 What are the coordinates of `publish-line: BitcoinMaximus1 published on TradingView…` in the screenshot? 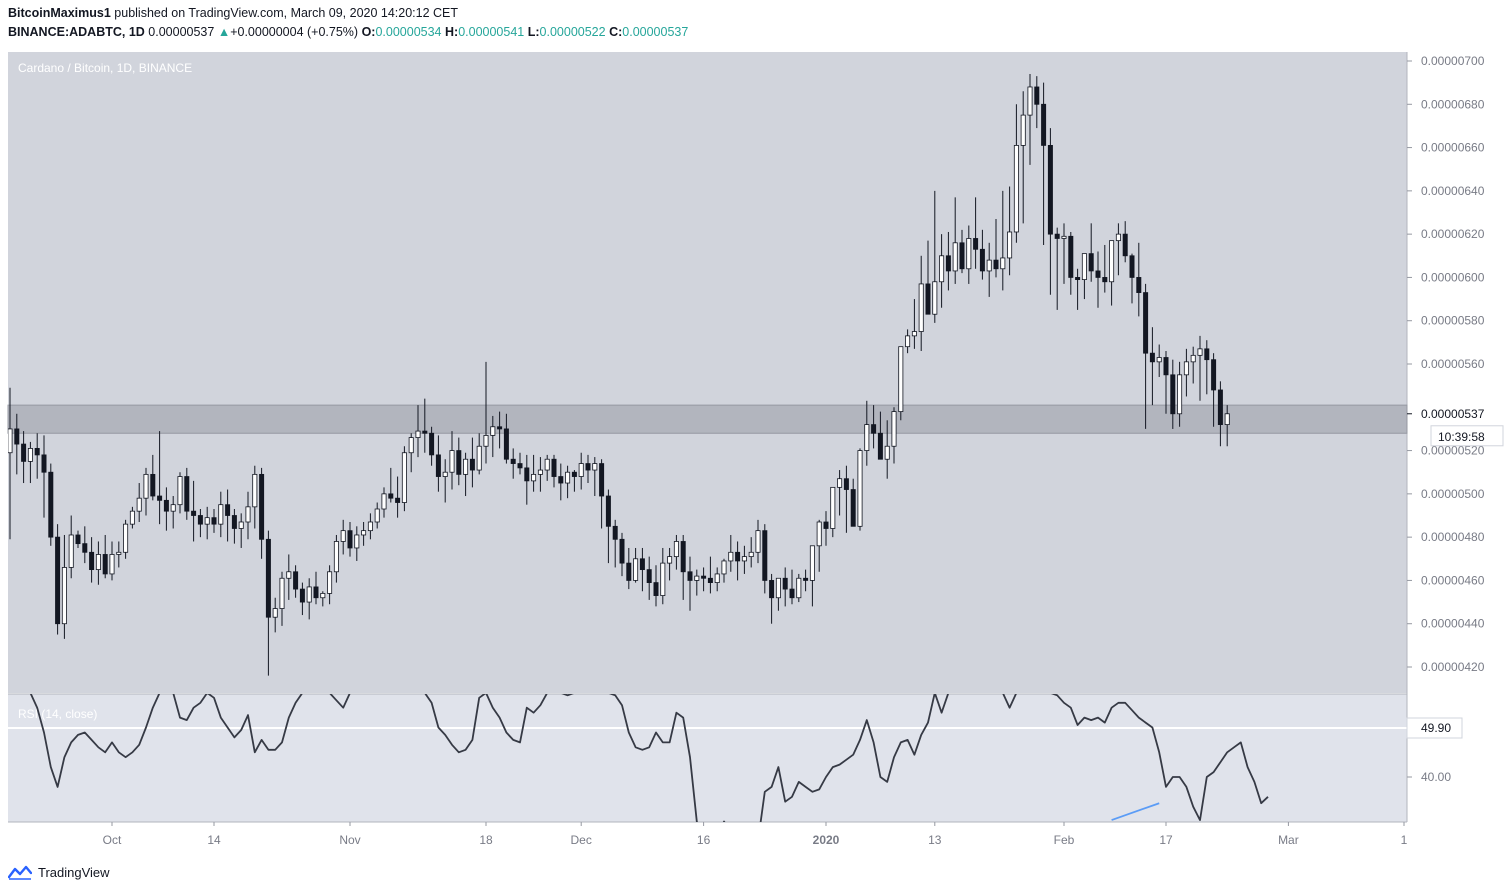 It's located at (233, 13).